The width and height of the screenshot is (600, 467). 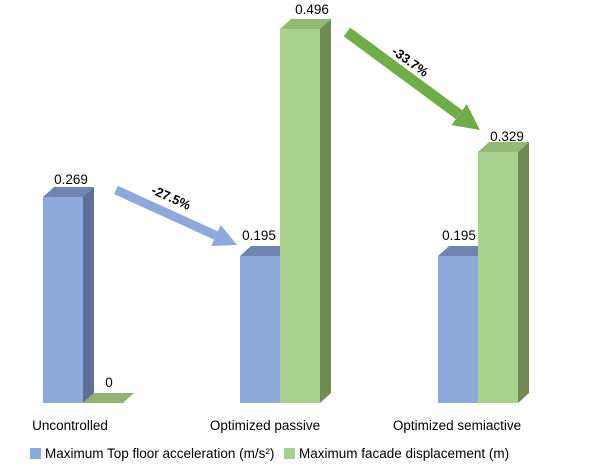 I want to click on value-label-passive-acceleration: 0.195, so click(x=259, y=235).